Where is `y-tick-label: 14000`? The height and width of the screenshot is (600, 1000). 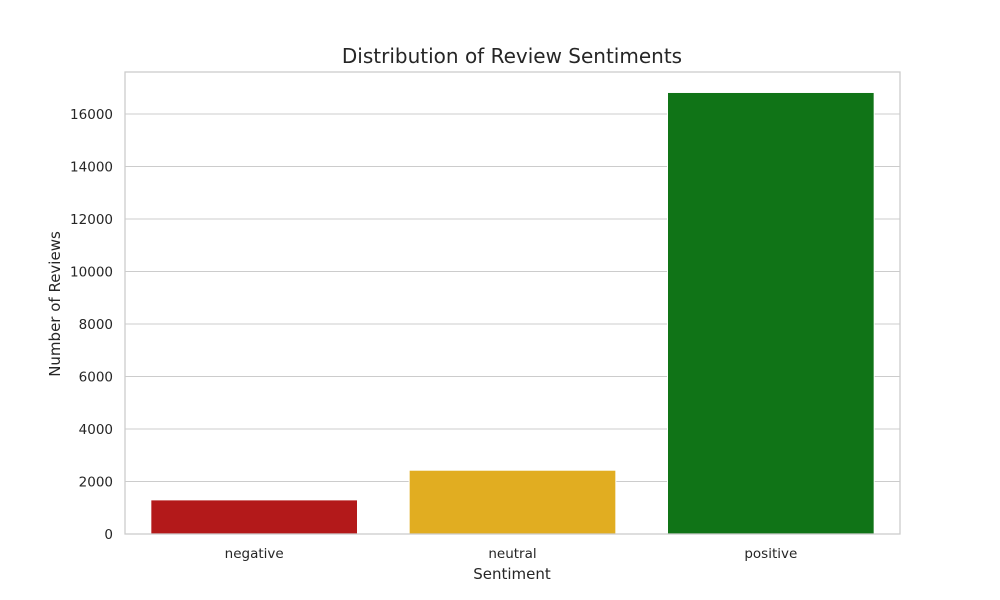 y-tick-label: 14000 is located at coordinates (91, 168).